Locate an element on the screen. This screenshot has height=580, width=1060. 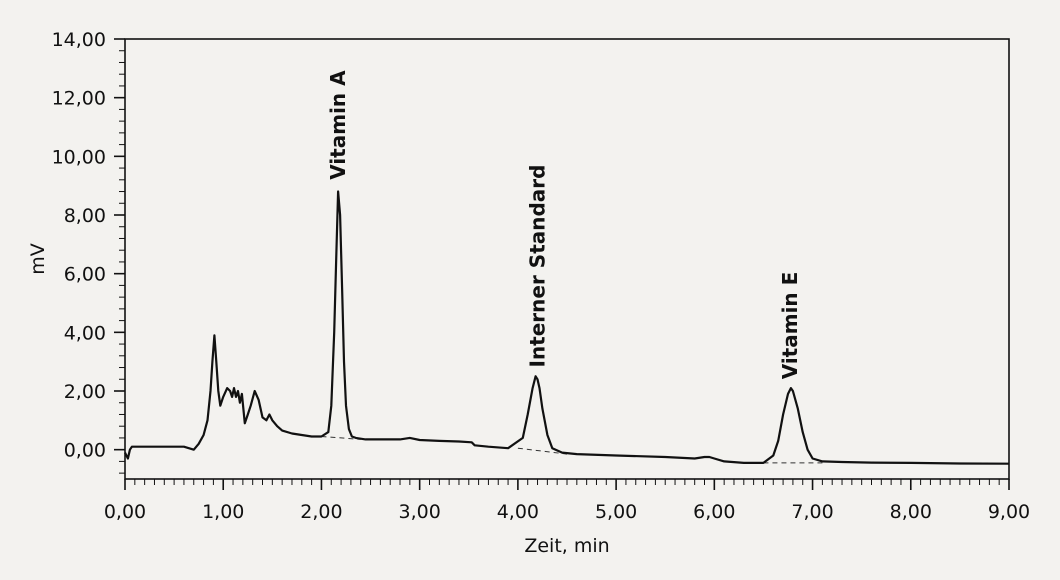
x-tick-label: 9,00 is located at coordinates (1009, 512).